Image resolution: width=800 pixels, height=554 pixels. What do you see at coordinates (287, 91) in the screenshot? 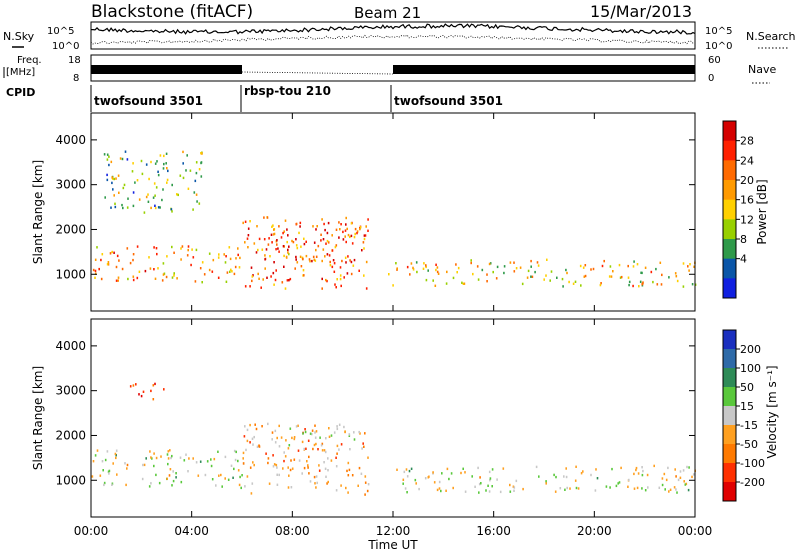
I see `cpid-segment-2: rbsp-tou 210` at bounding box center [287, 91].